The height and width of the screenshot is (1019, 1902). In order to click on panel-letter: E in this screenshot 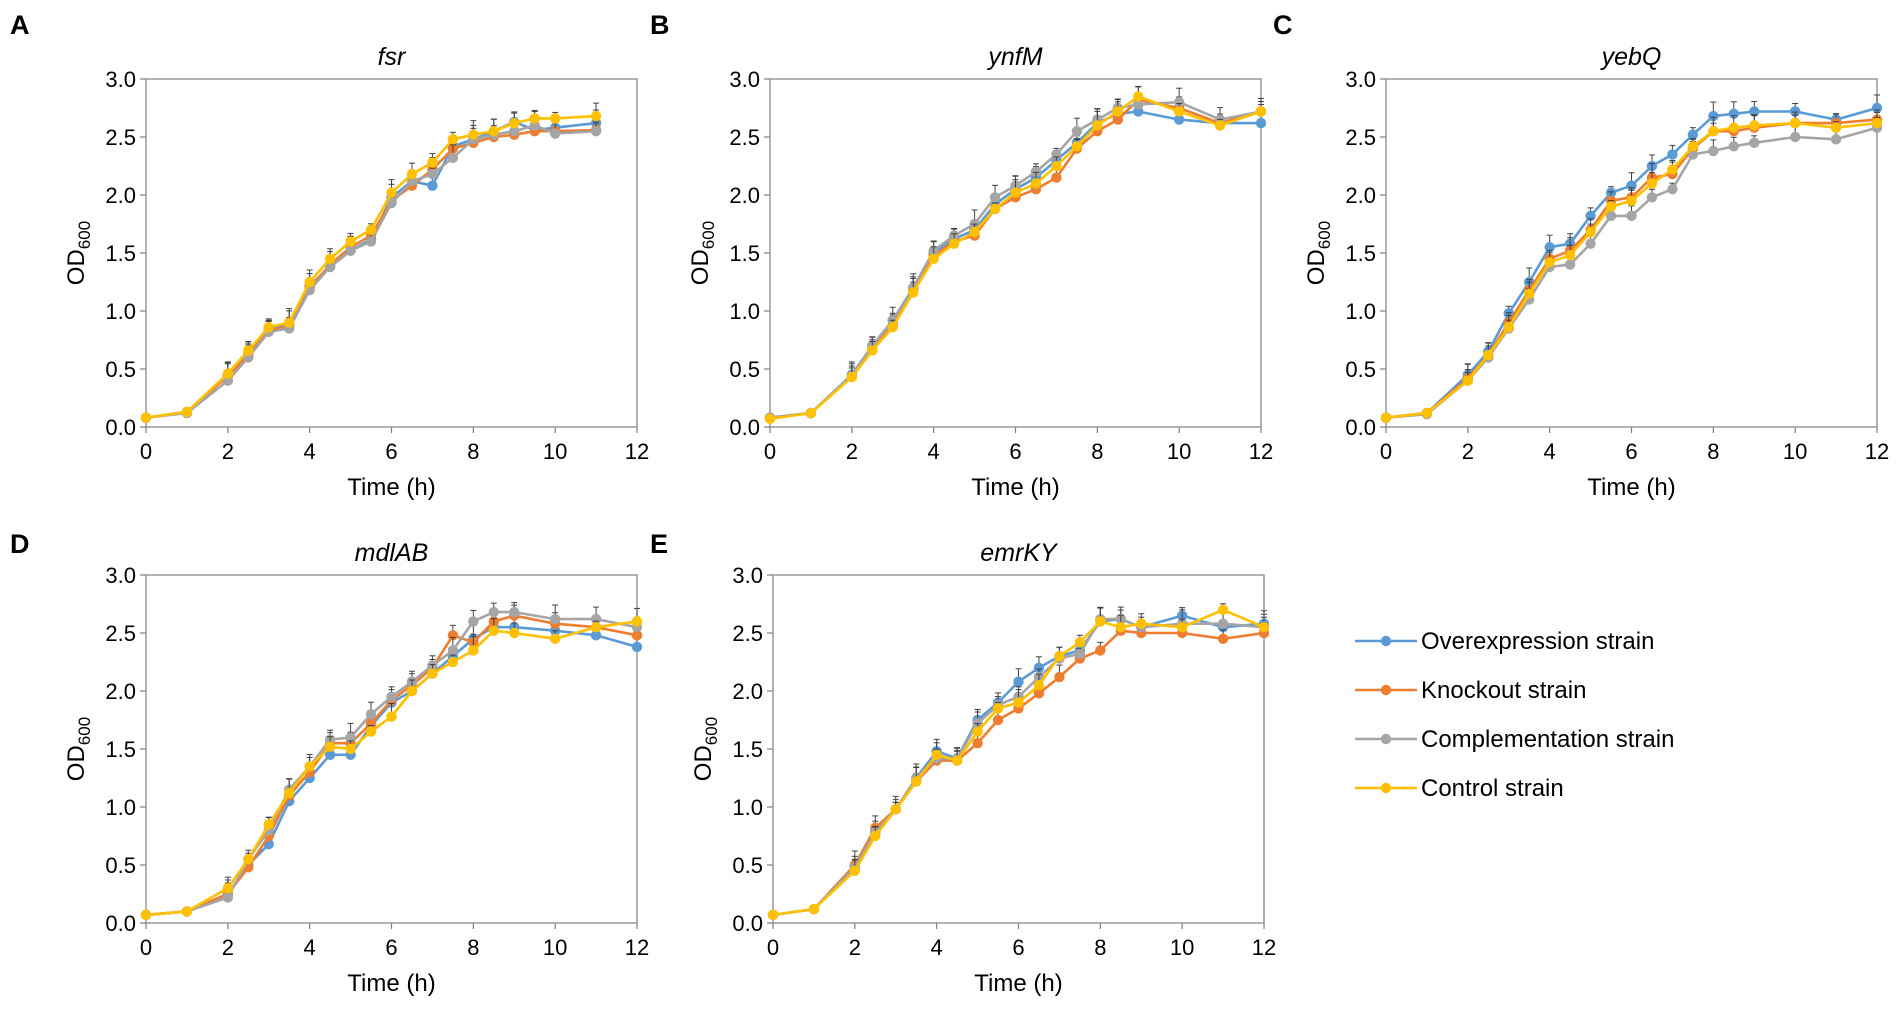, I will do `click(659, 544)`.